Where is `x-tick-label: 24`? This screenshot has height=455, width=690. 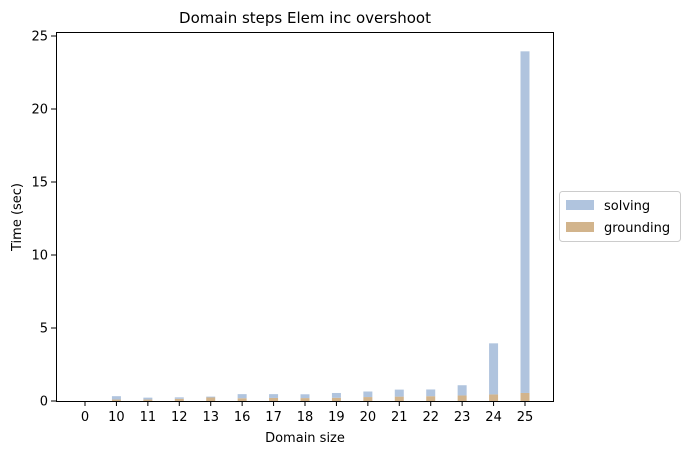
x-tick-label: 24 is located at coordinates (493, 417).